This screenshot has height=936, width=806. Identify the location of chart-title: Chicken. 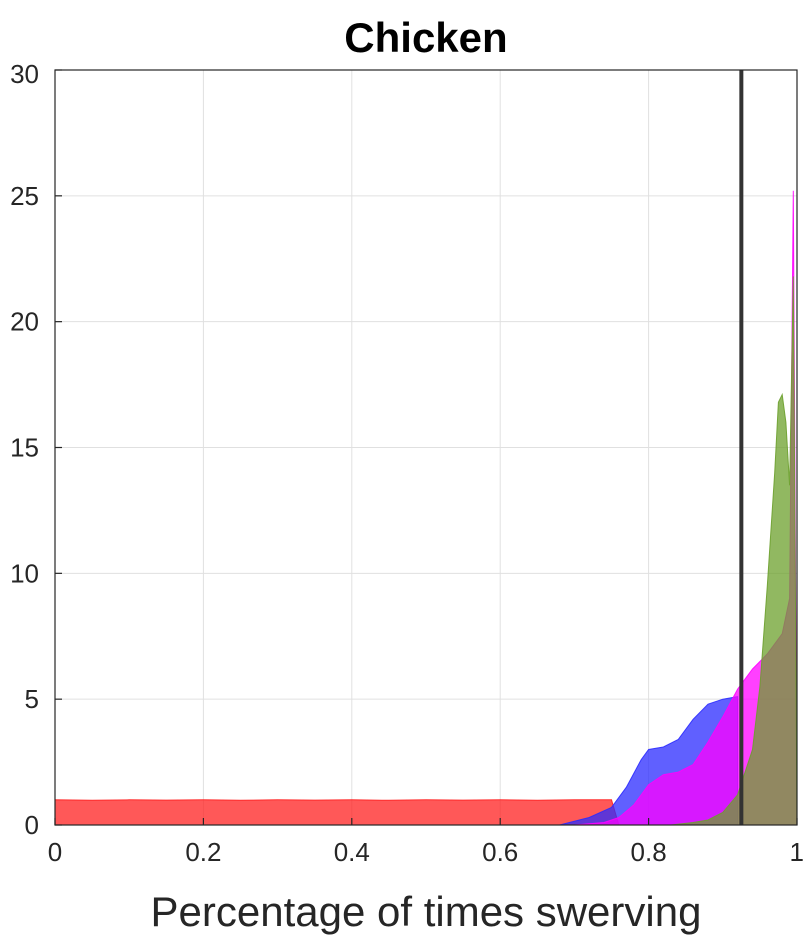
(425, 37).